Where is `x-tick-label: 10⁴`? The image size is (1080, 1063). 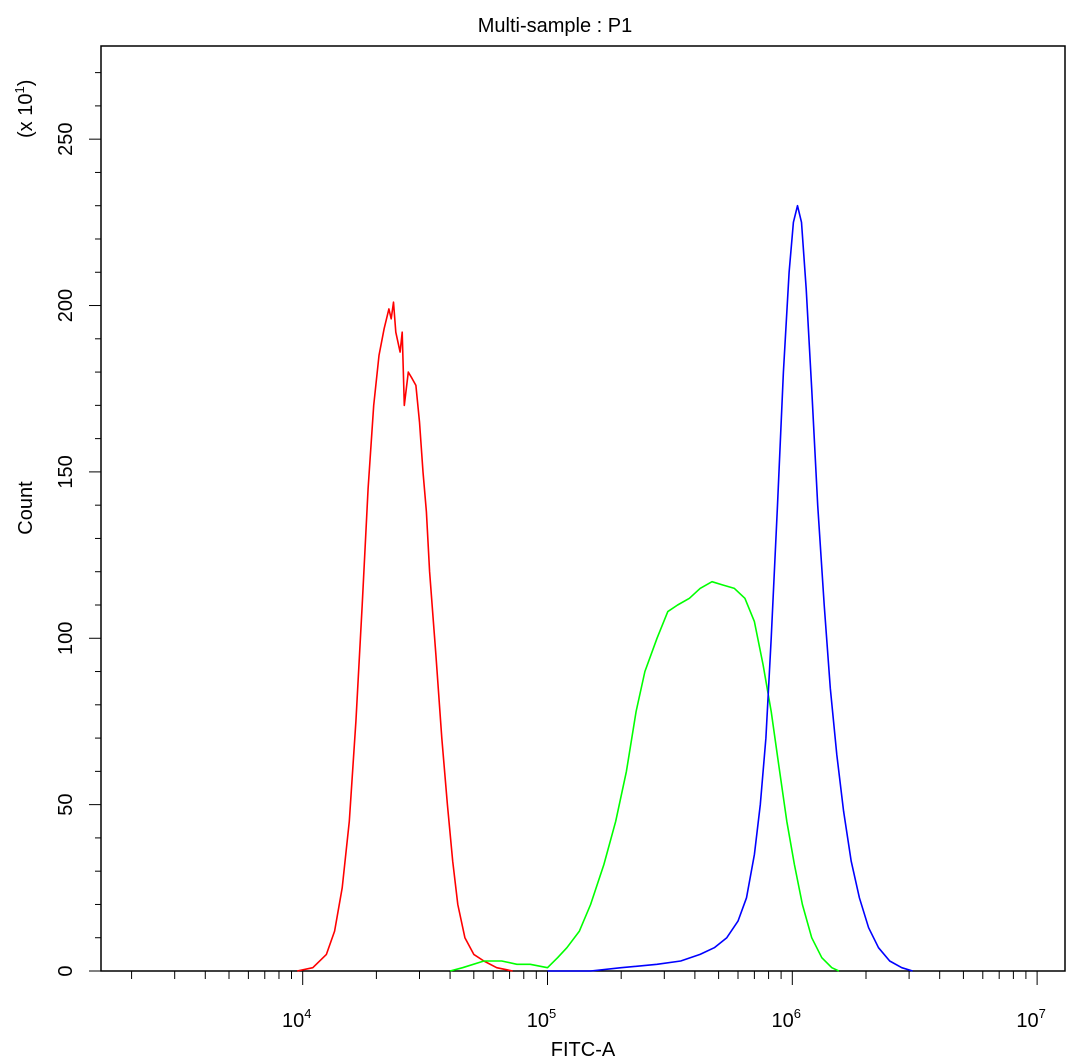 x-tick-label: 10⁴ is located at coordinates (296, 1019).